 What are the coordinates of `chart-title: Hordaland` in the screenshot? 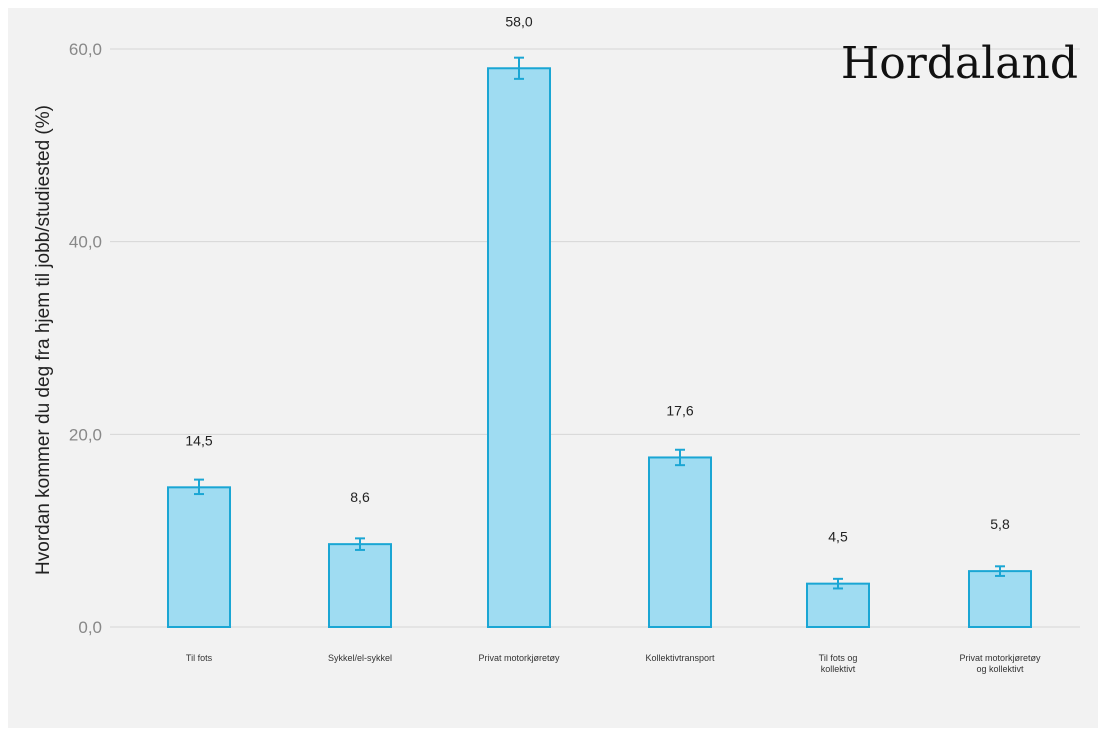 It's located at (959, 63).